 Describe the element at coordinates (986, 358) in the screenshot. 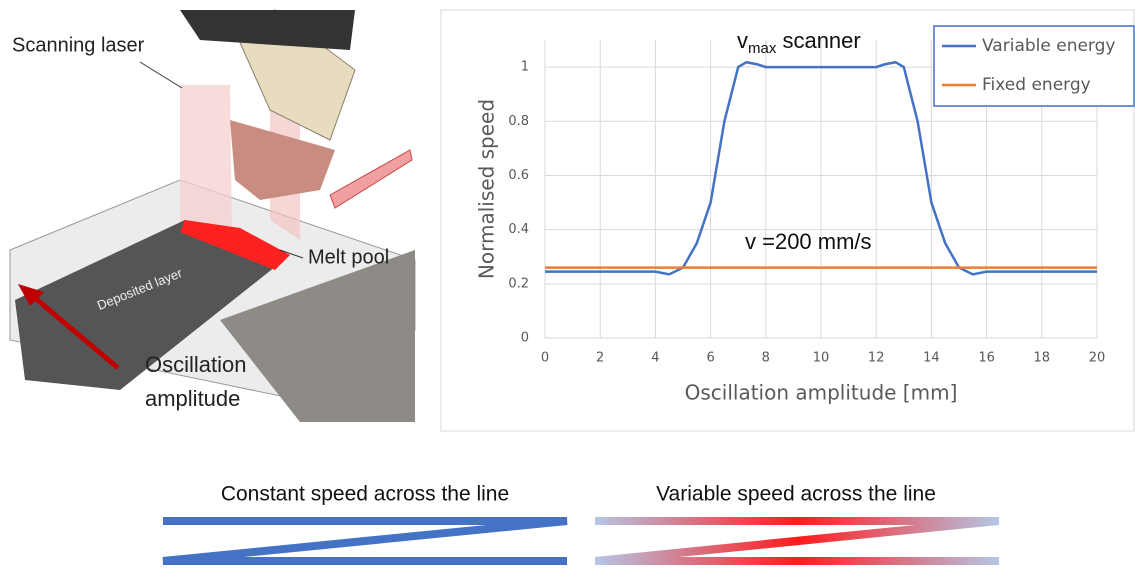

I see `x-tick-label: 16` at that location.